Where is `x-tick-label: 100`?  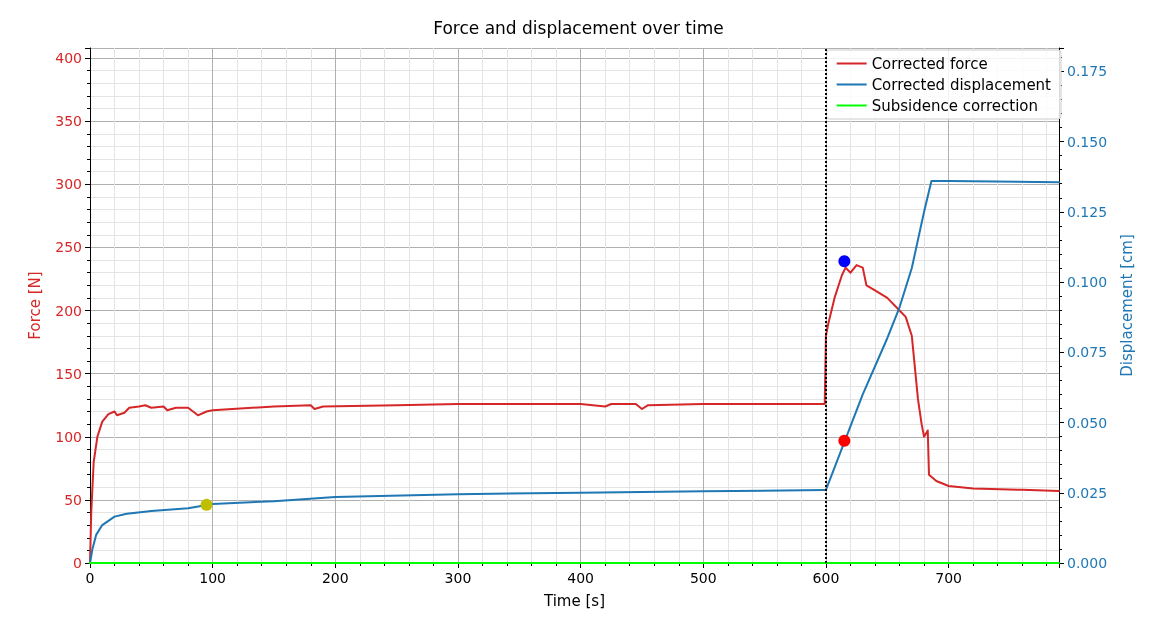 x-tick-label: 100 is located at coordinates (213, 578).